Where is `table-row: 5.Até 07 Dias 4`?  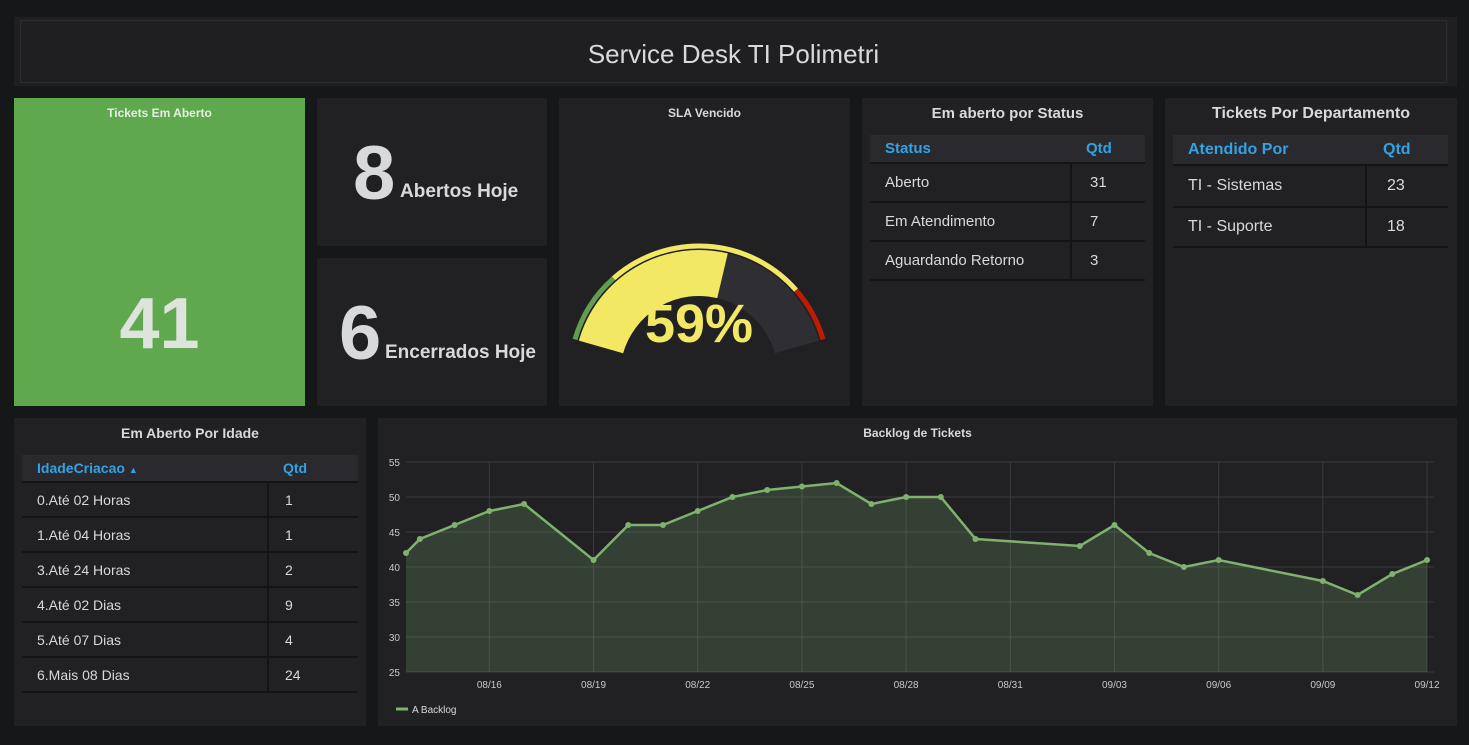
table-row: 5.Até 07 Dias 4 is located at coordinates (190, 640).